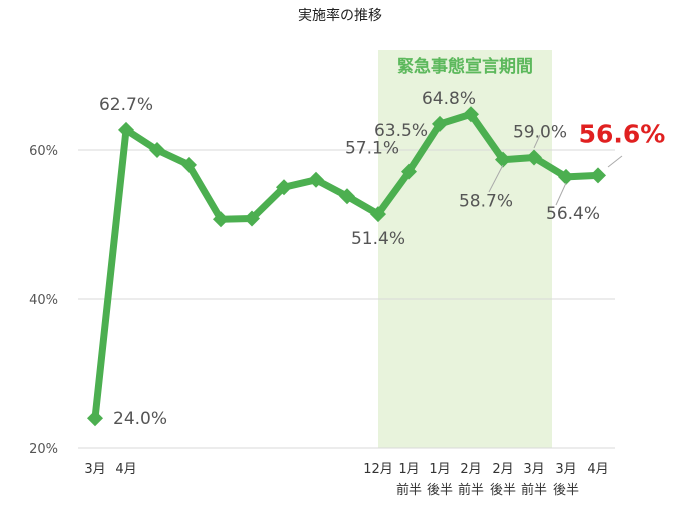 The image size is (700, 523). What do you see at coordinates (449, 99) in the screenshot?
I see `data-label: 64.8%` at bounding box center [449, 99].